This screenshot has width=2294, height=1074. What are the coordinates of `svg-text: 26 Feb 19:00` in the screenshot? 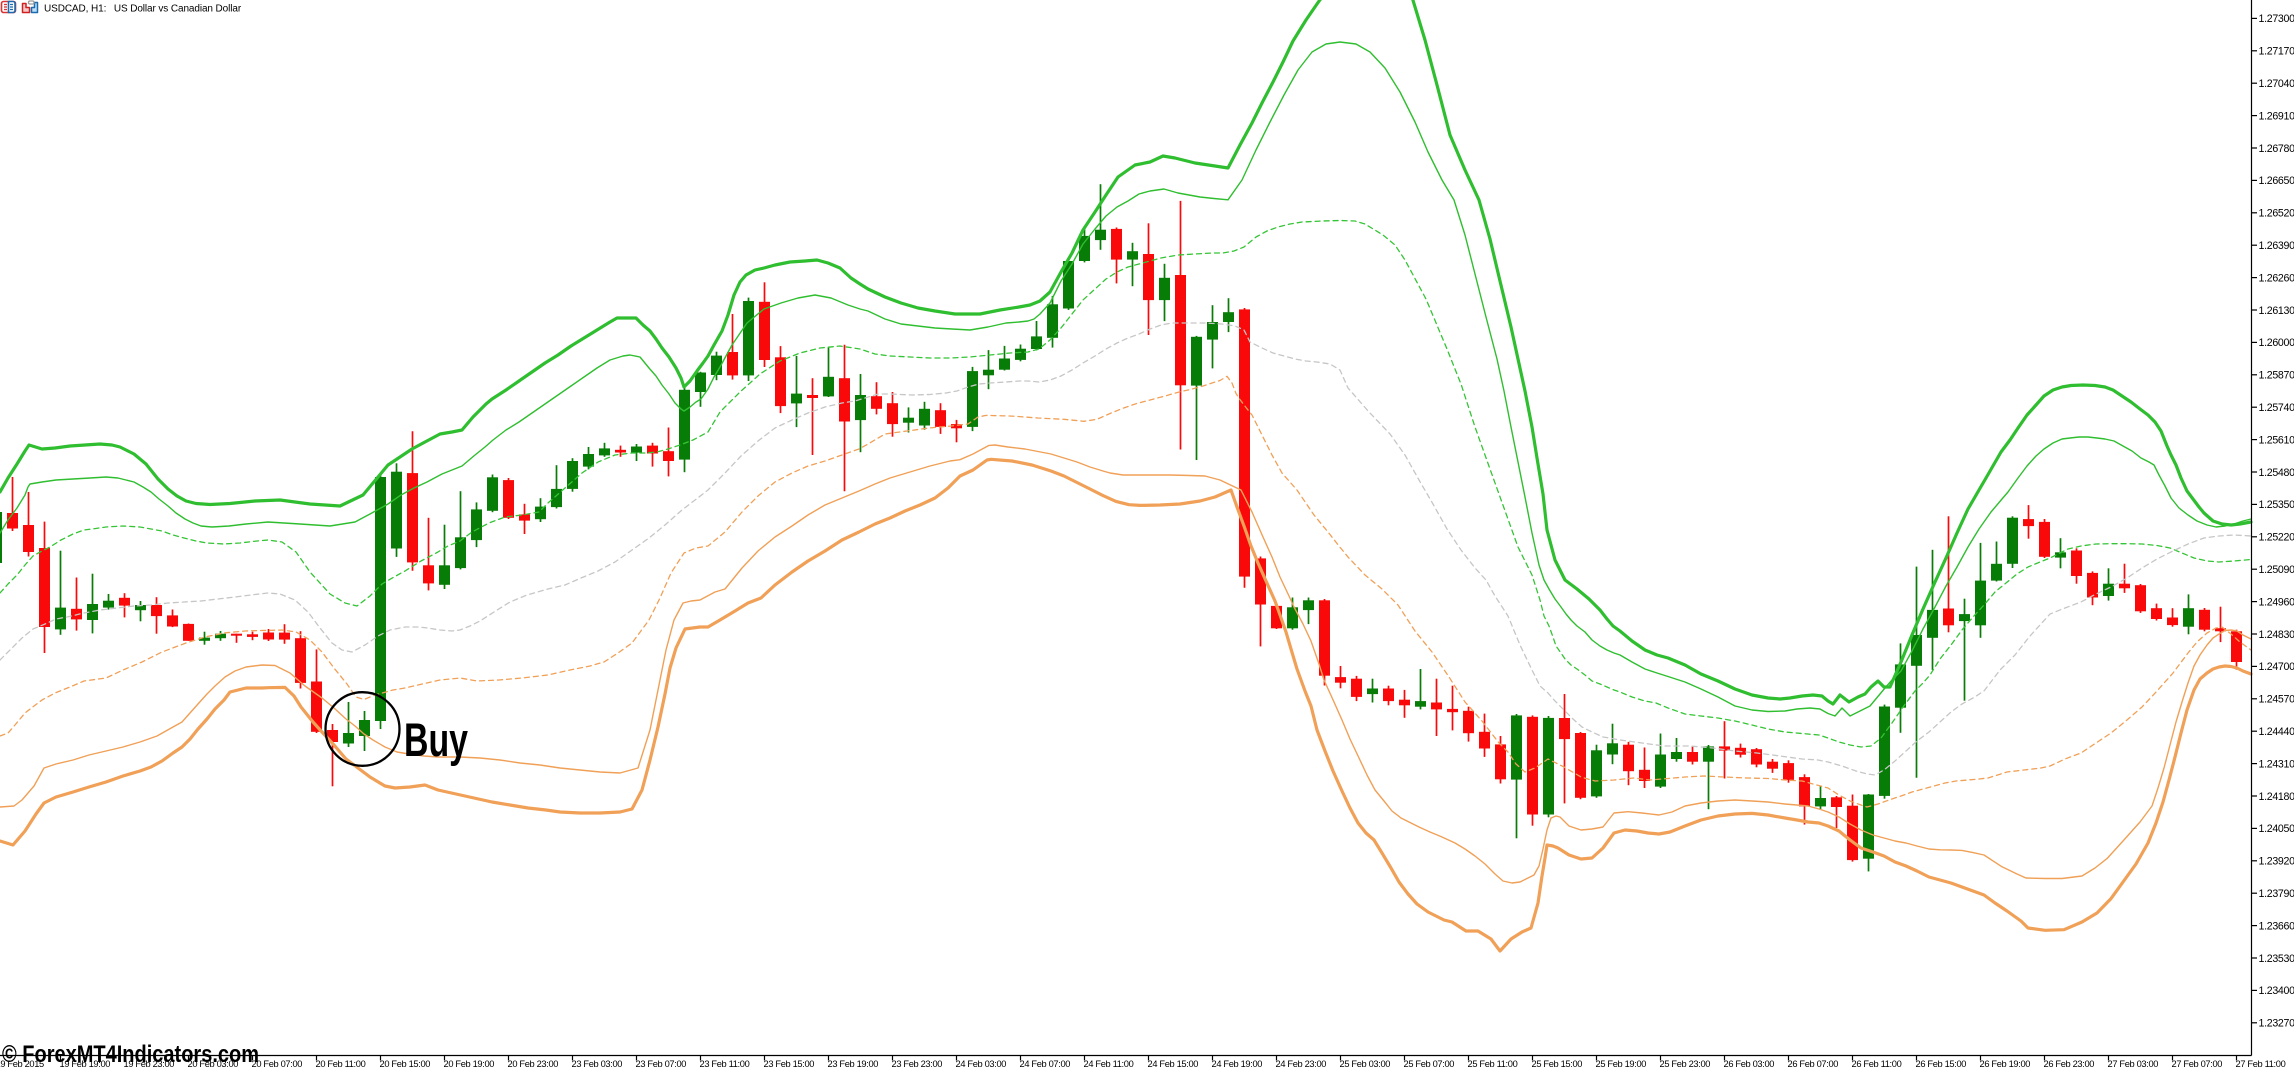 It's located at (2005, 1064).